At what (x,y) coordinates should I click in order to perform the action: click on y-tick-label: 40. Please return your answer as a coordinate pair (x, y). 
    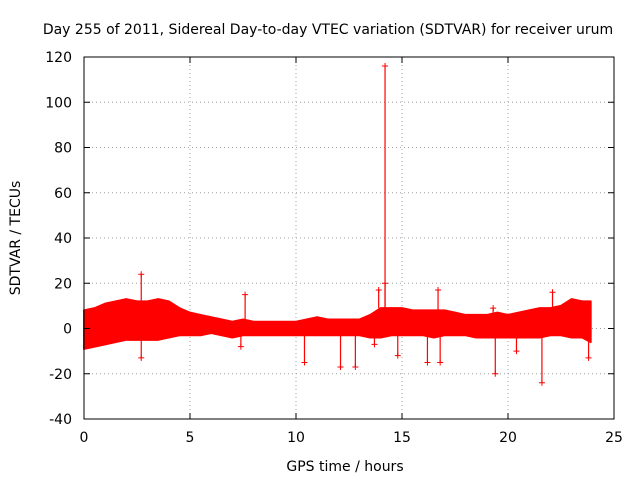
    Looking at the image, I should click on (63, 239).